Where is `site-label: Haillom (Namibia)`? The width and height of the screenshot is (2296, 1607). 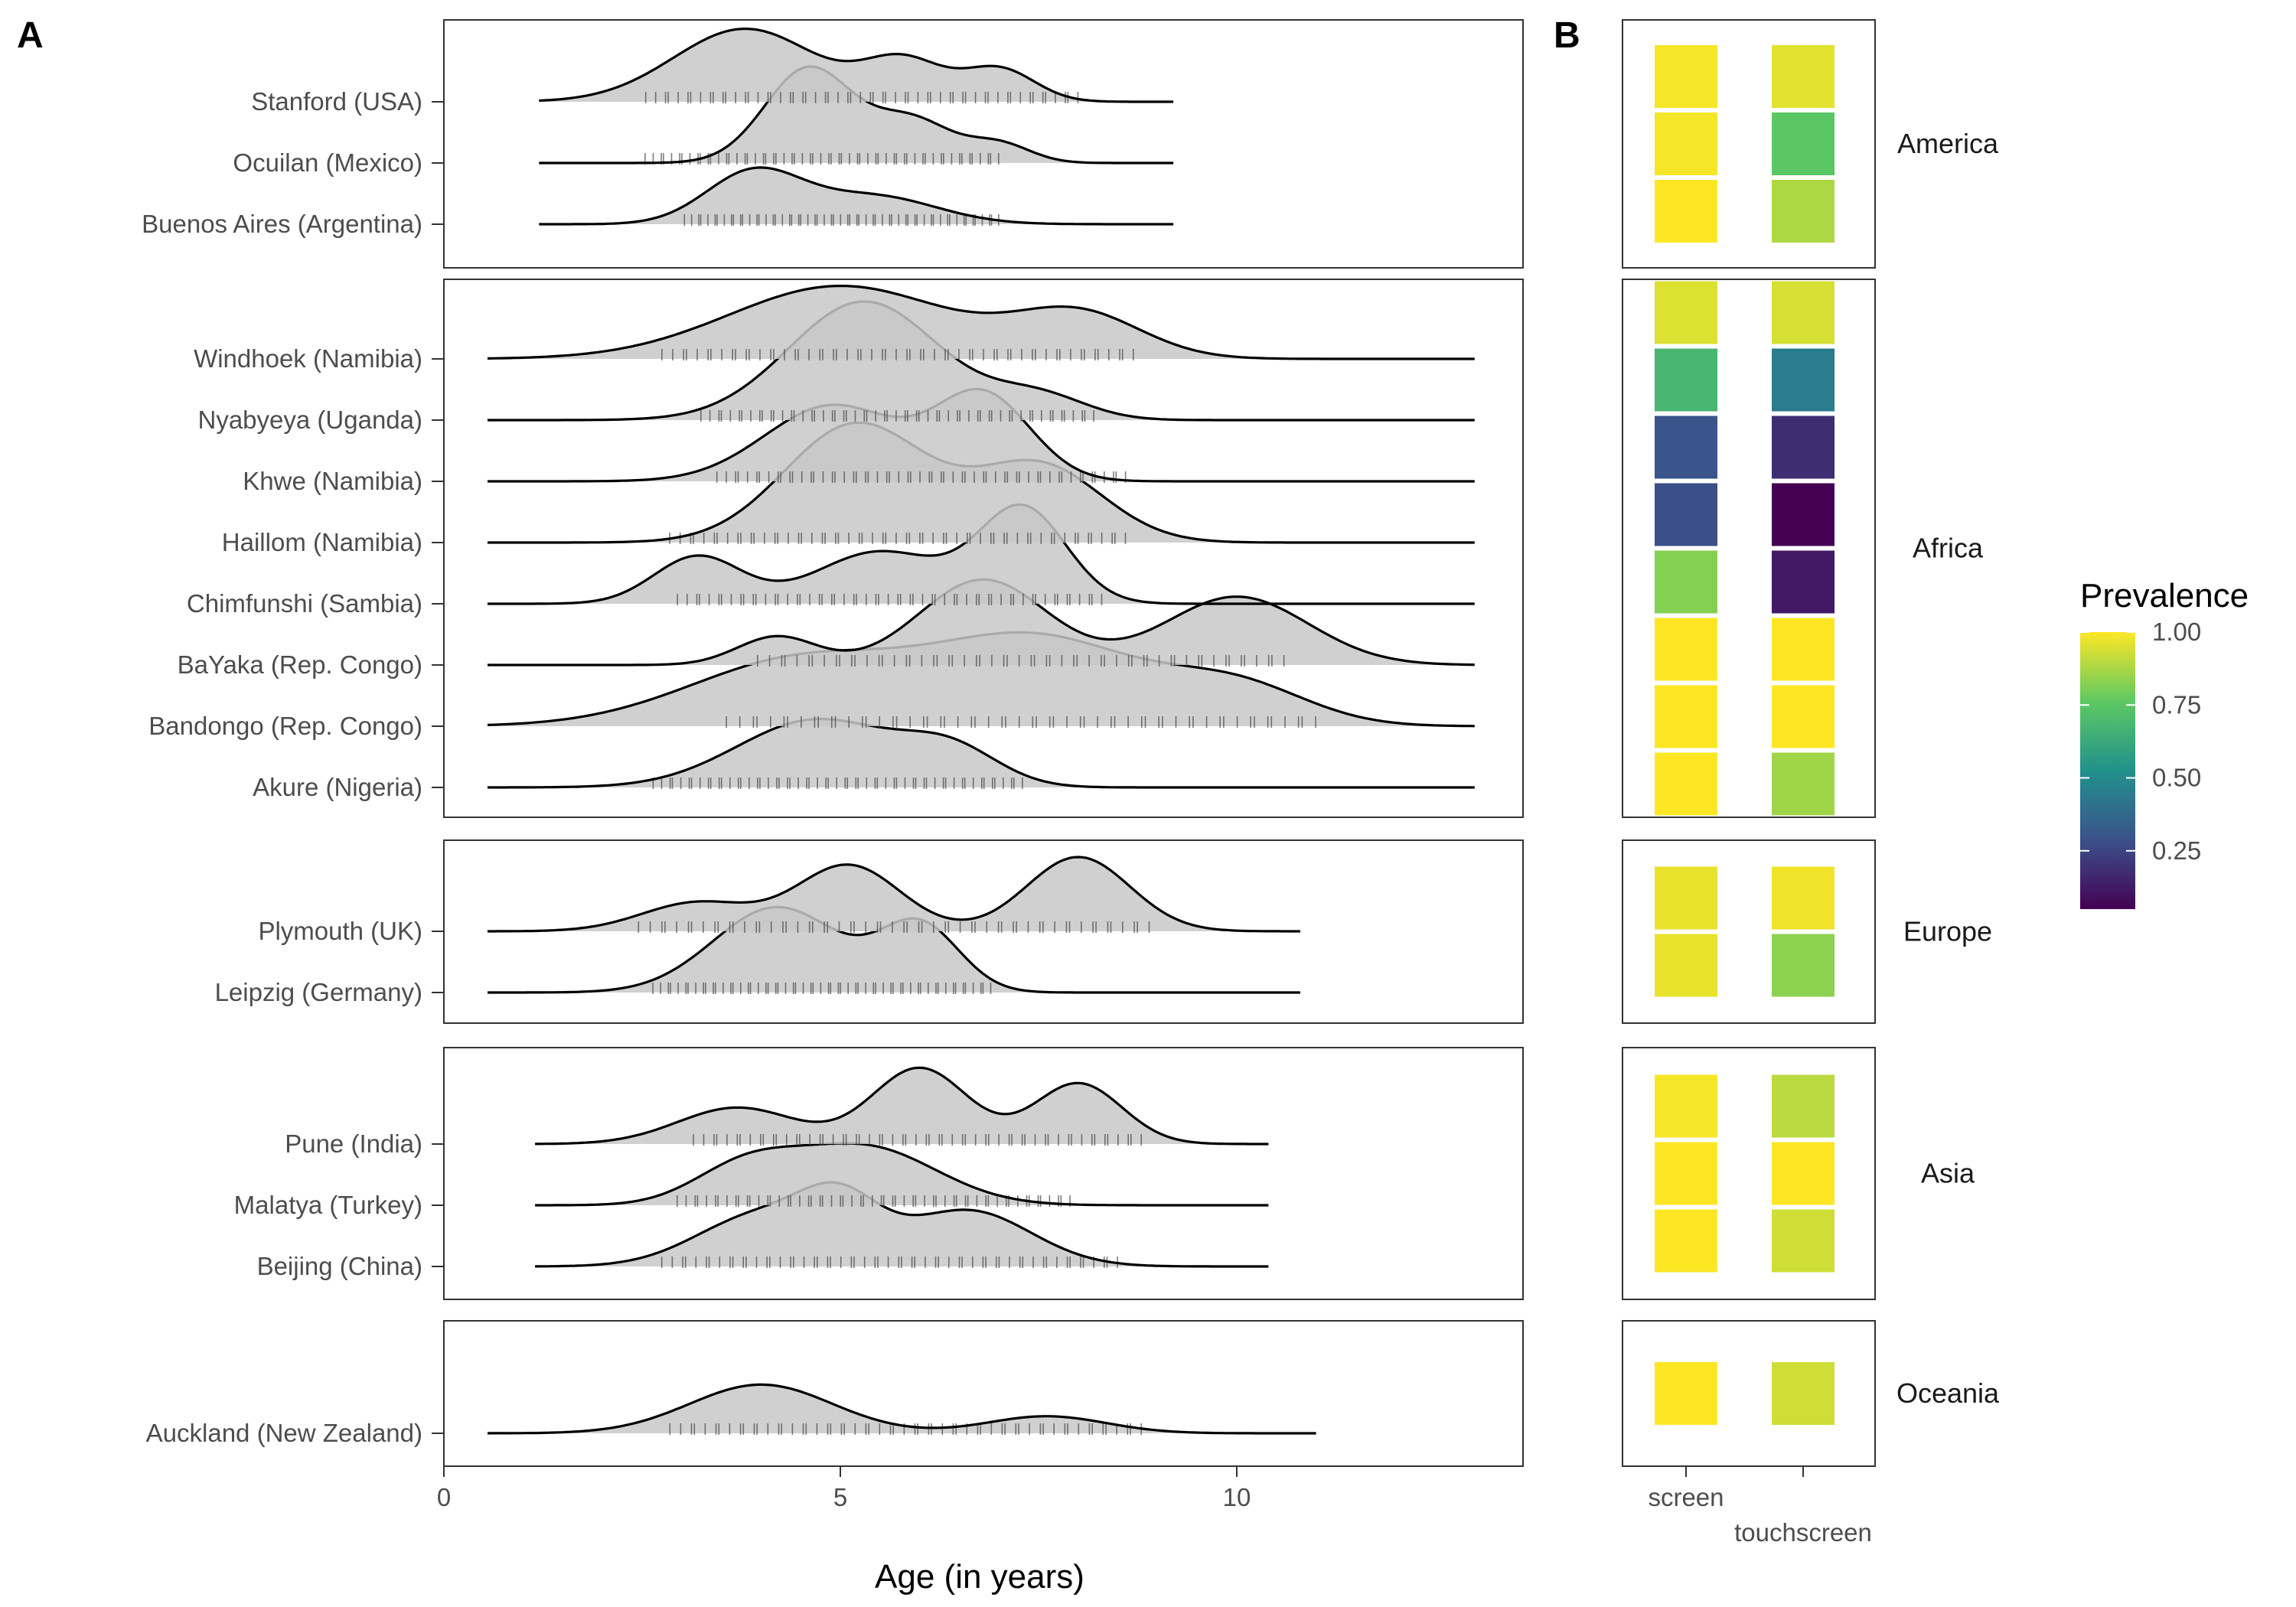
site-label: Haillom (Namibia) is located at coordinates (322, 542).